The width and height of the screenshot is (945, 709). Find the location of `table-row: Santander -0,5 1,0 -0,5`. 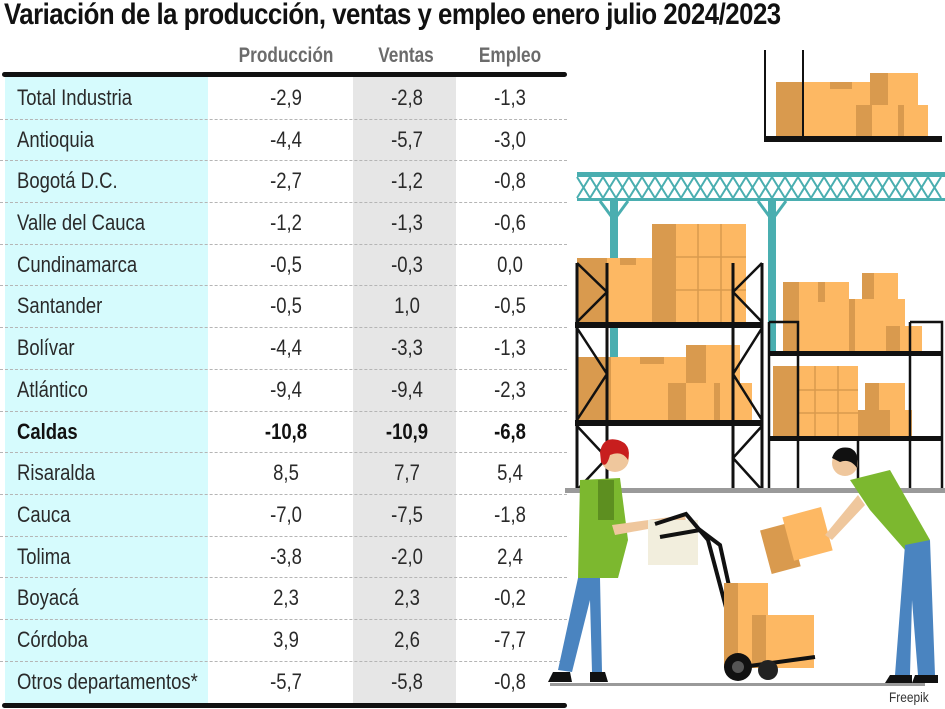

table-row: Santander -0,5 1,0 -0,5 is located at coordinates (283, 307).